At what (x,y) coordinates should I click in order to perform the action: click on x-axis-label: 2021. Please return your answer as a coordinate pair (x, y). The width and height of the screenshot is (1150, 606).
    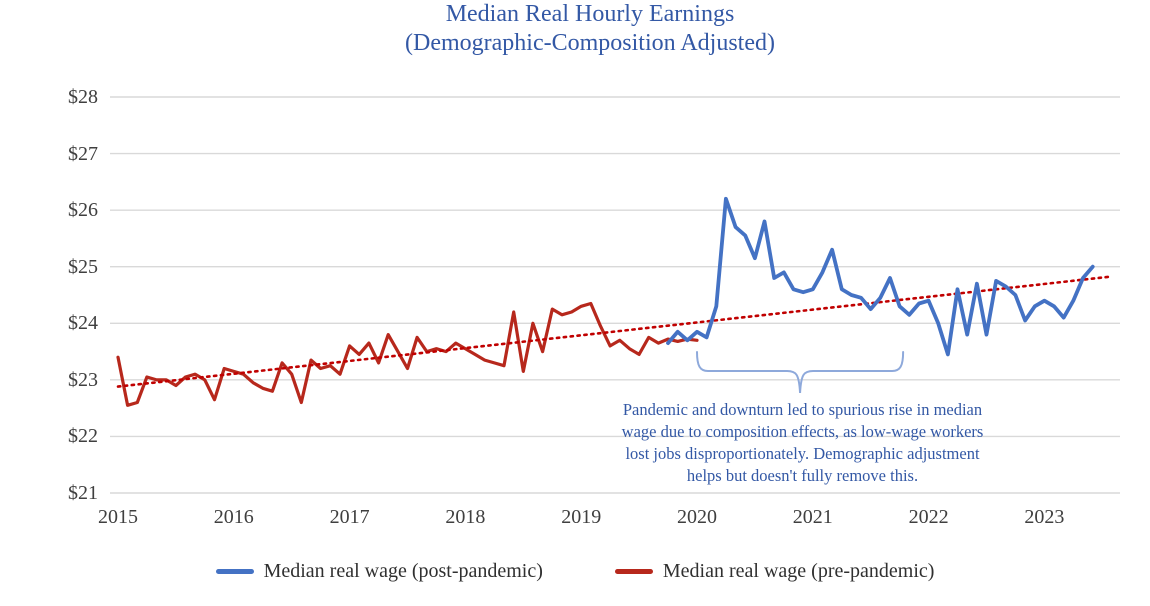
    Looking at the image, I should click on (812, 517).